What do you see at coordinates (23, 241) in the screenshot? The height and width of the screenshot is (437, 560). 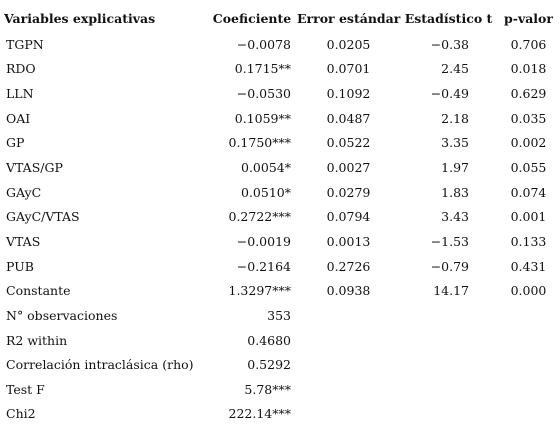 I see `variable-name: VTAS` at bounding box center [23, 241].